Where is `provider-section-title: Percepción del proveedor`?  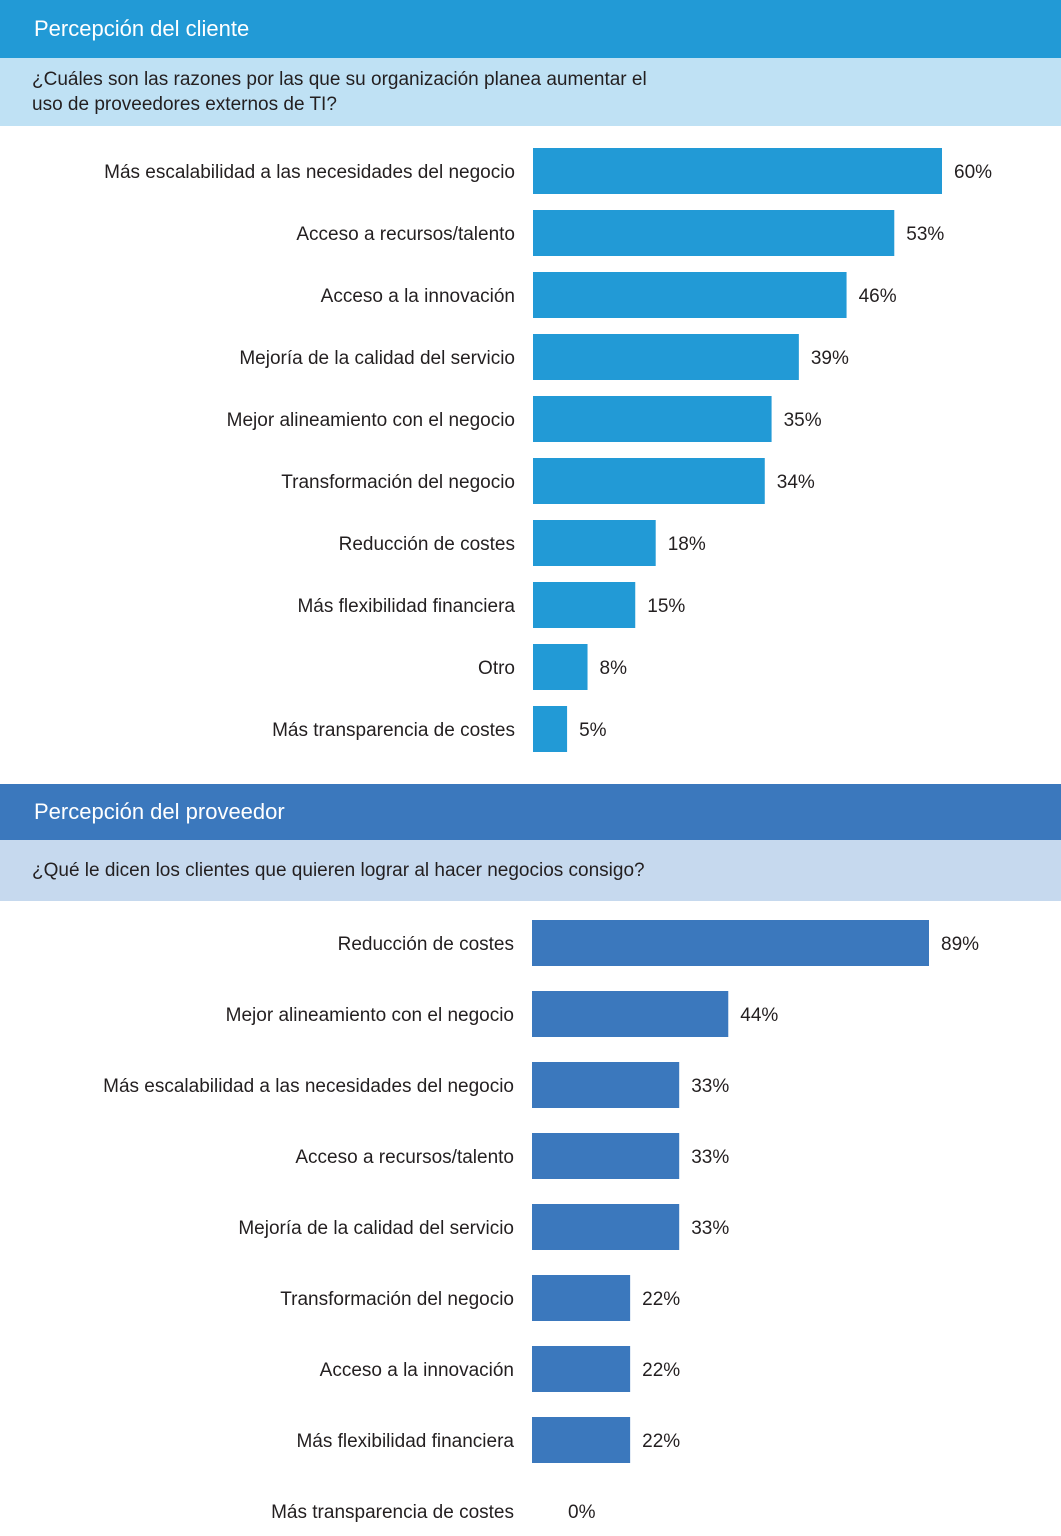 provider-section-title: Percepción del proveedor is located at coordinates (159, 811).